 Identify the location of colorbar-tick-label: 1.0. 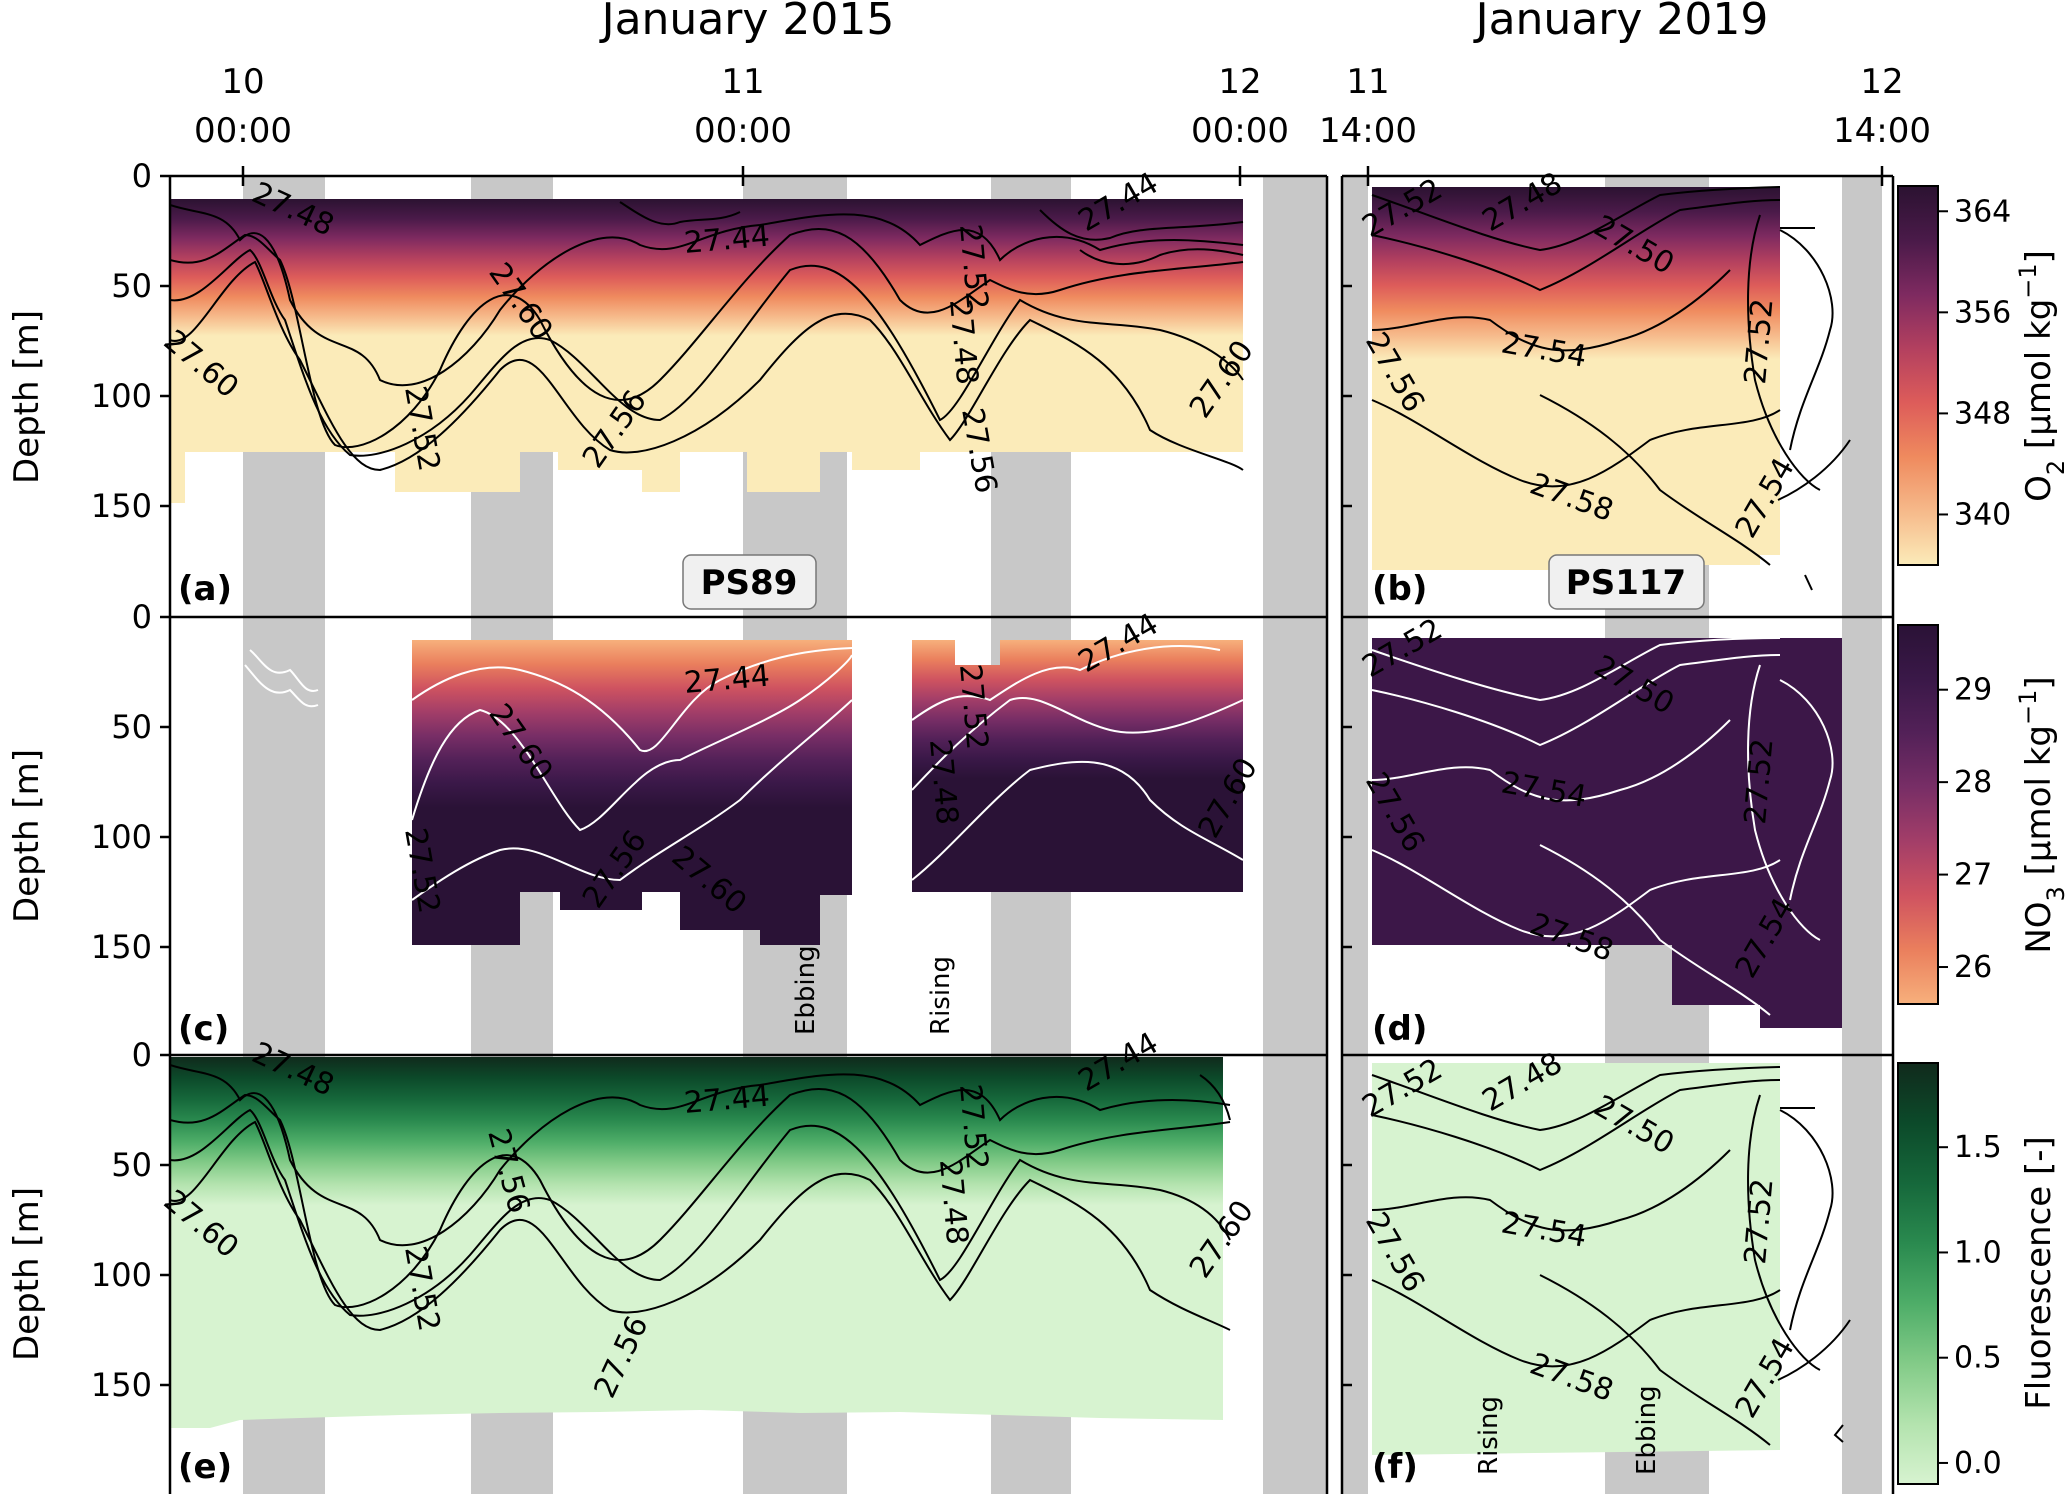
(1978, 1252).